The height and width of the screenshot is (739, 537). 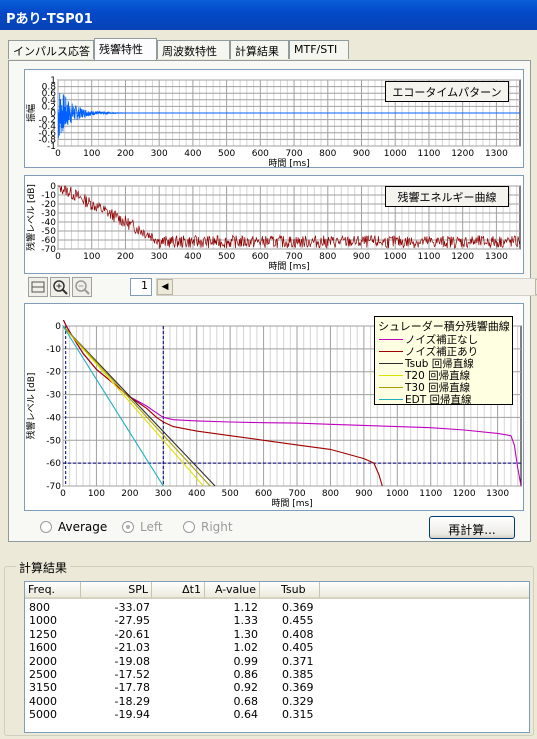 I want to click on table-row: 1250 -20.61 1.30 0.408, so click(x=277, y=634).